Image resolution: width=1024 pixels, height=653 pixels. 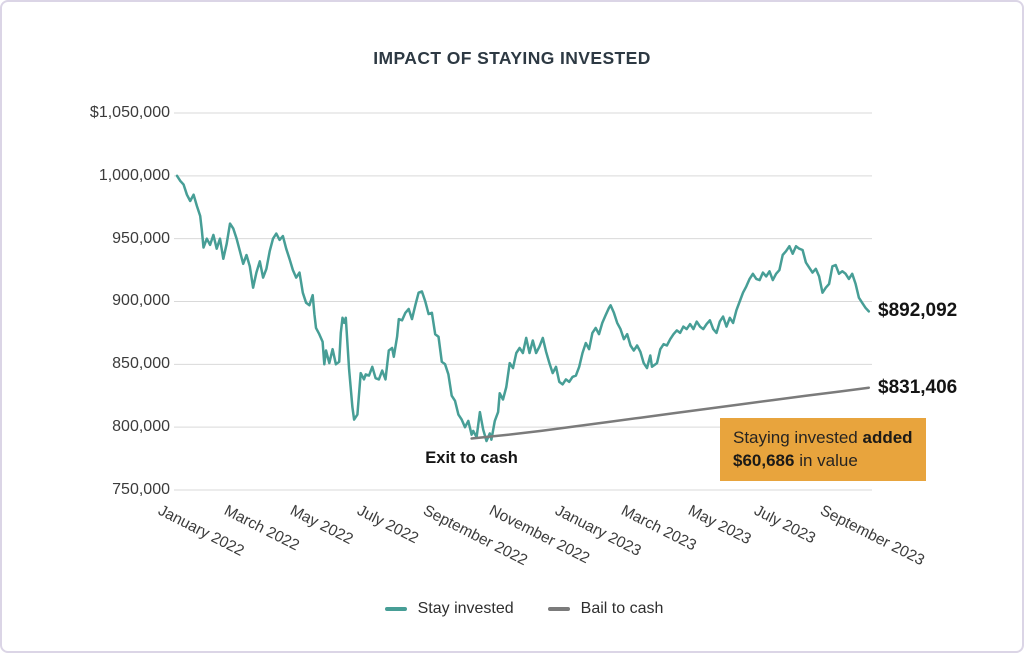 What do you see at coordinates (670, 413) in the screenshot?
I see `bail-to-cash-line` at bounding box center [670, 413].